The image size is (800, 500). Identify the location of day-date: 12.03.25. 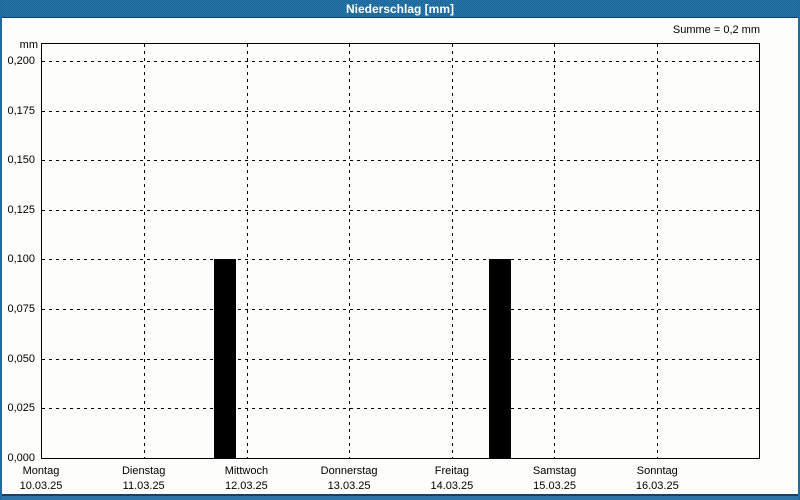
(246, 486).